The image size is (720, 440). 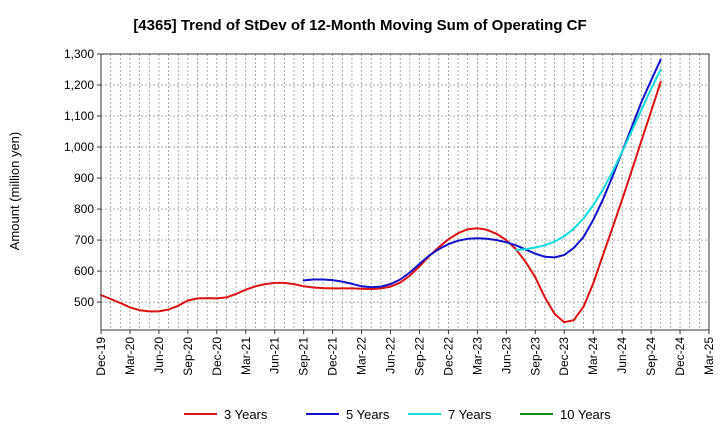 What do you see at coordinates (79, 116) in the screenshot?
I see `y-tick-label: 1,100` at bounding box center [79, 116].